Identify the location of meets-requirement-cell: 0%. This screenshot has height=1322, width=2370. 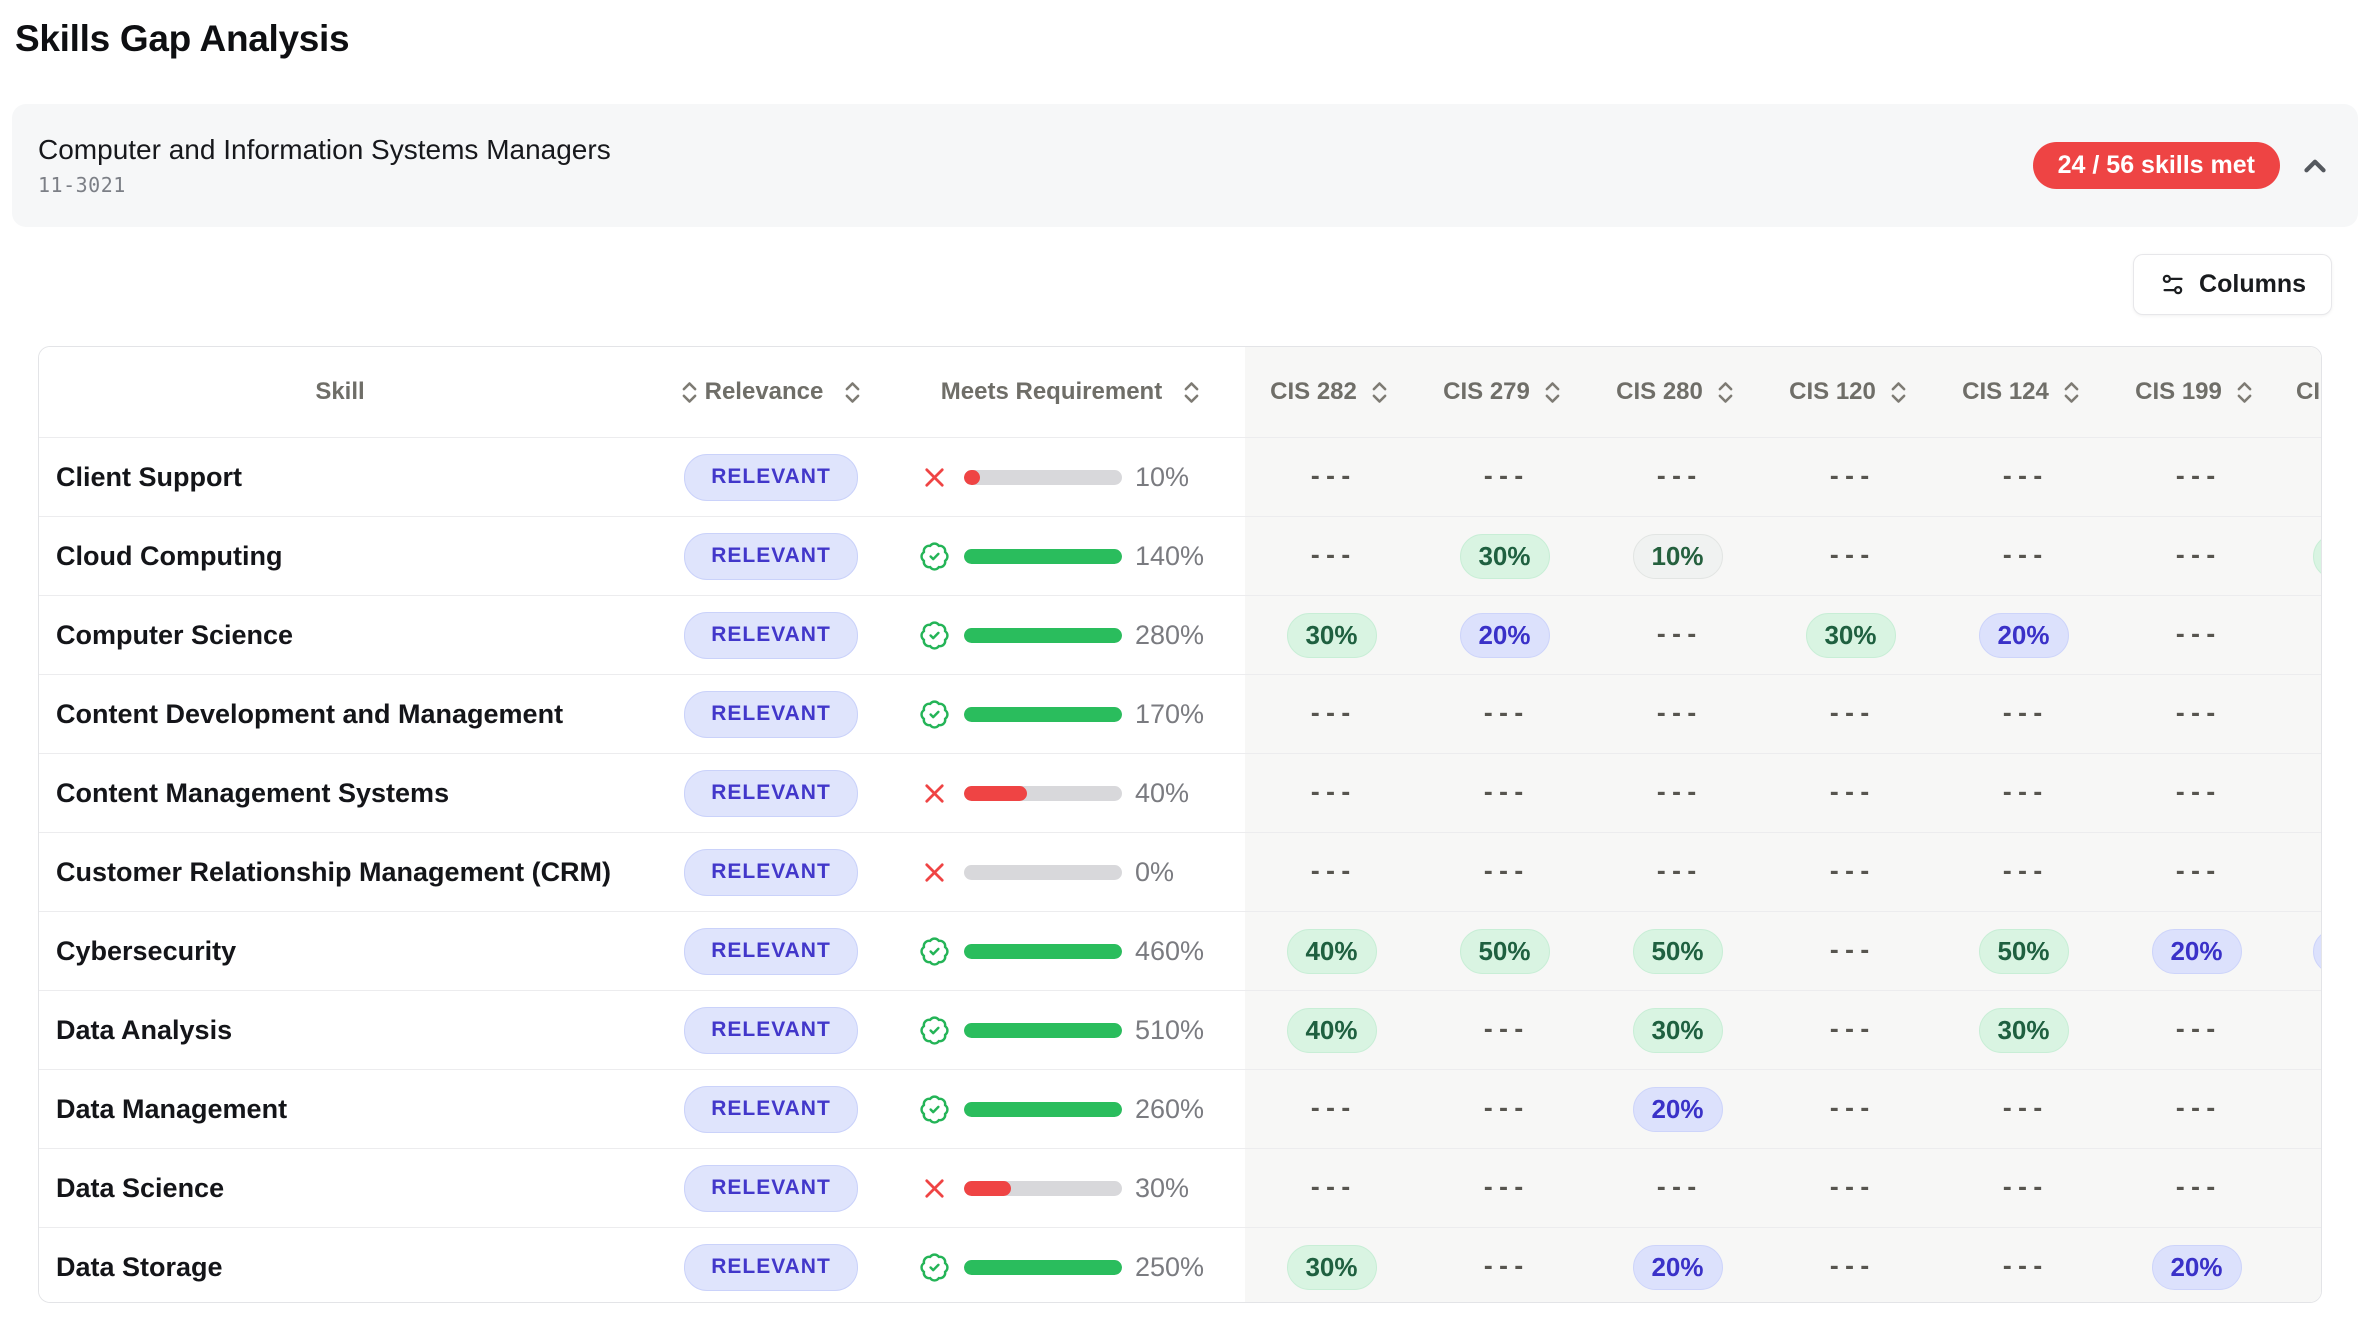
(1073, 872).